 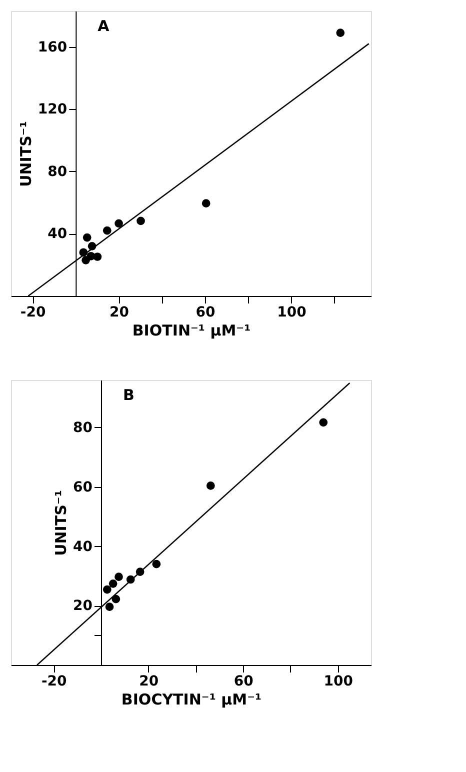 I want to click on text: B, so click(x=128, y=395).